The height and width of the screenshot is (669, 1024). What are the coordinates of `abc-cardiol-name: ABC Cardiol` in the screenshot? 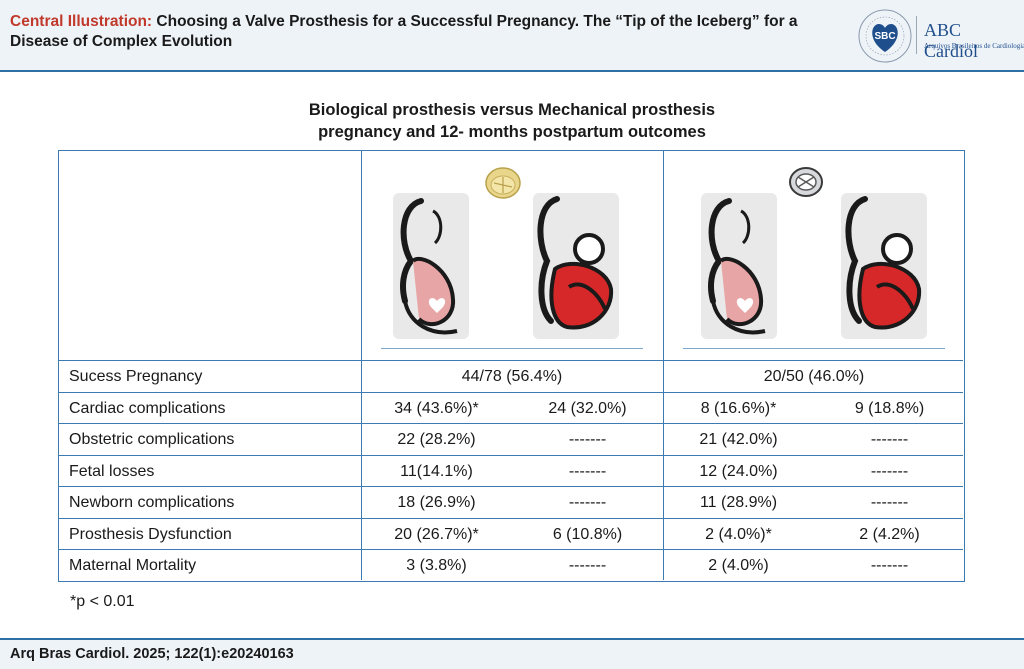 It's located at (951, 40).